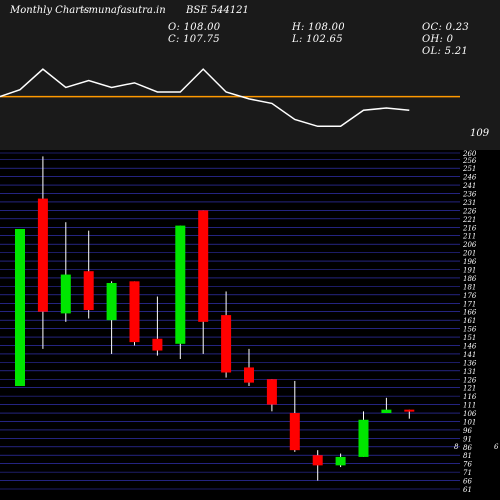 The image size is (500, 500). Describe the element at coordinates (469, 245) in the screenshot. I see `y-tick-label: 206` at that location.